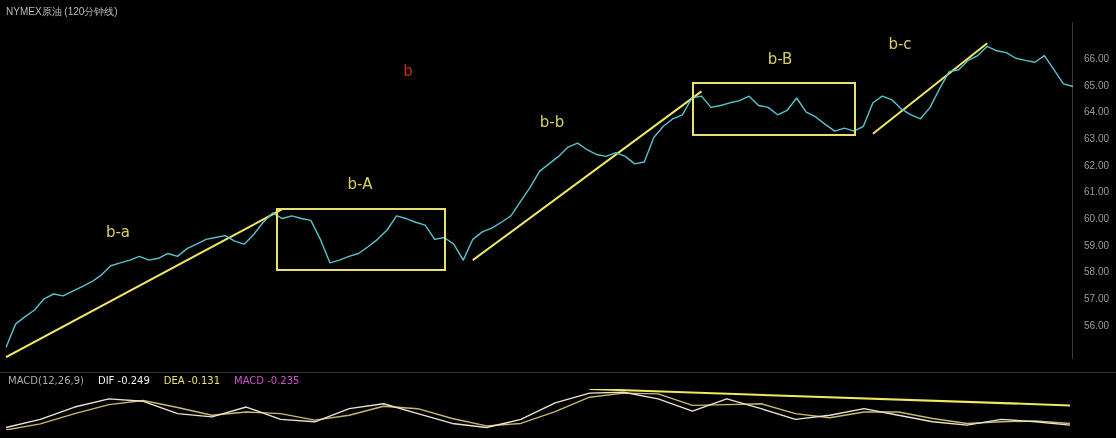 This screenshot has width=1116, height=438. I want to click on annotation: b-b, so click(552, 121).